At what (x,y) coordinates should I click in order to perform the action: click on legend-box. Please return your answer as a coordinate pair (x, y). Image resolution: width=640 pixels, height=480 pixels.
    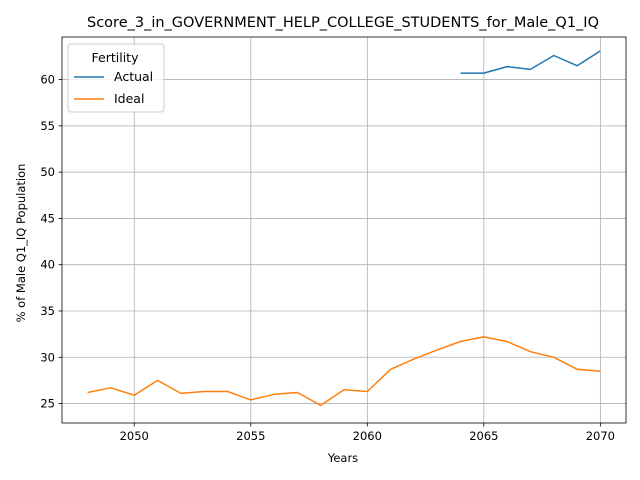
    Looking at the image, I should click on (116, 78).